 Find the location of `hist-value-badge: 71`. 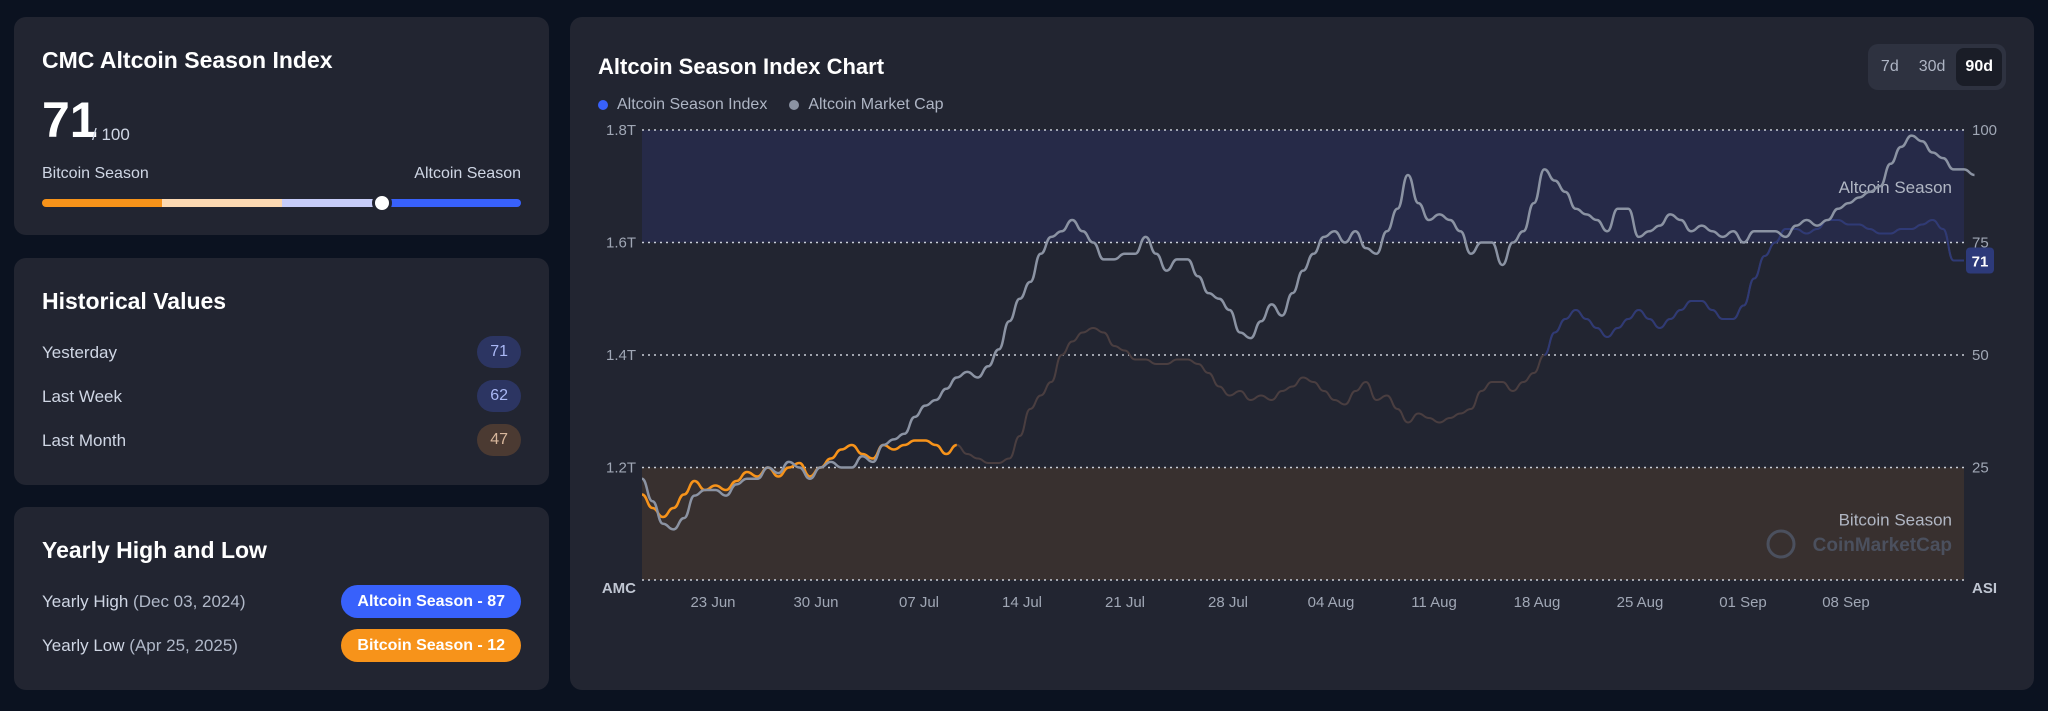

hist-value-badge: 71 is located at coordinates (499, 352).